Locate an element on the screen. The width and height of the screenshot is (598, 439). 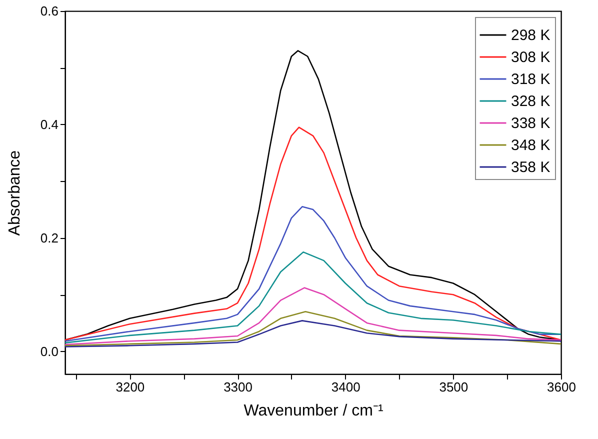
x-tick-label: 3500 is located at coordinates (453, 387).